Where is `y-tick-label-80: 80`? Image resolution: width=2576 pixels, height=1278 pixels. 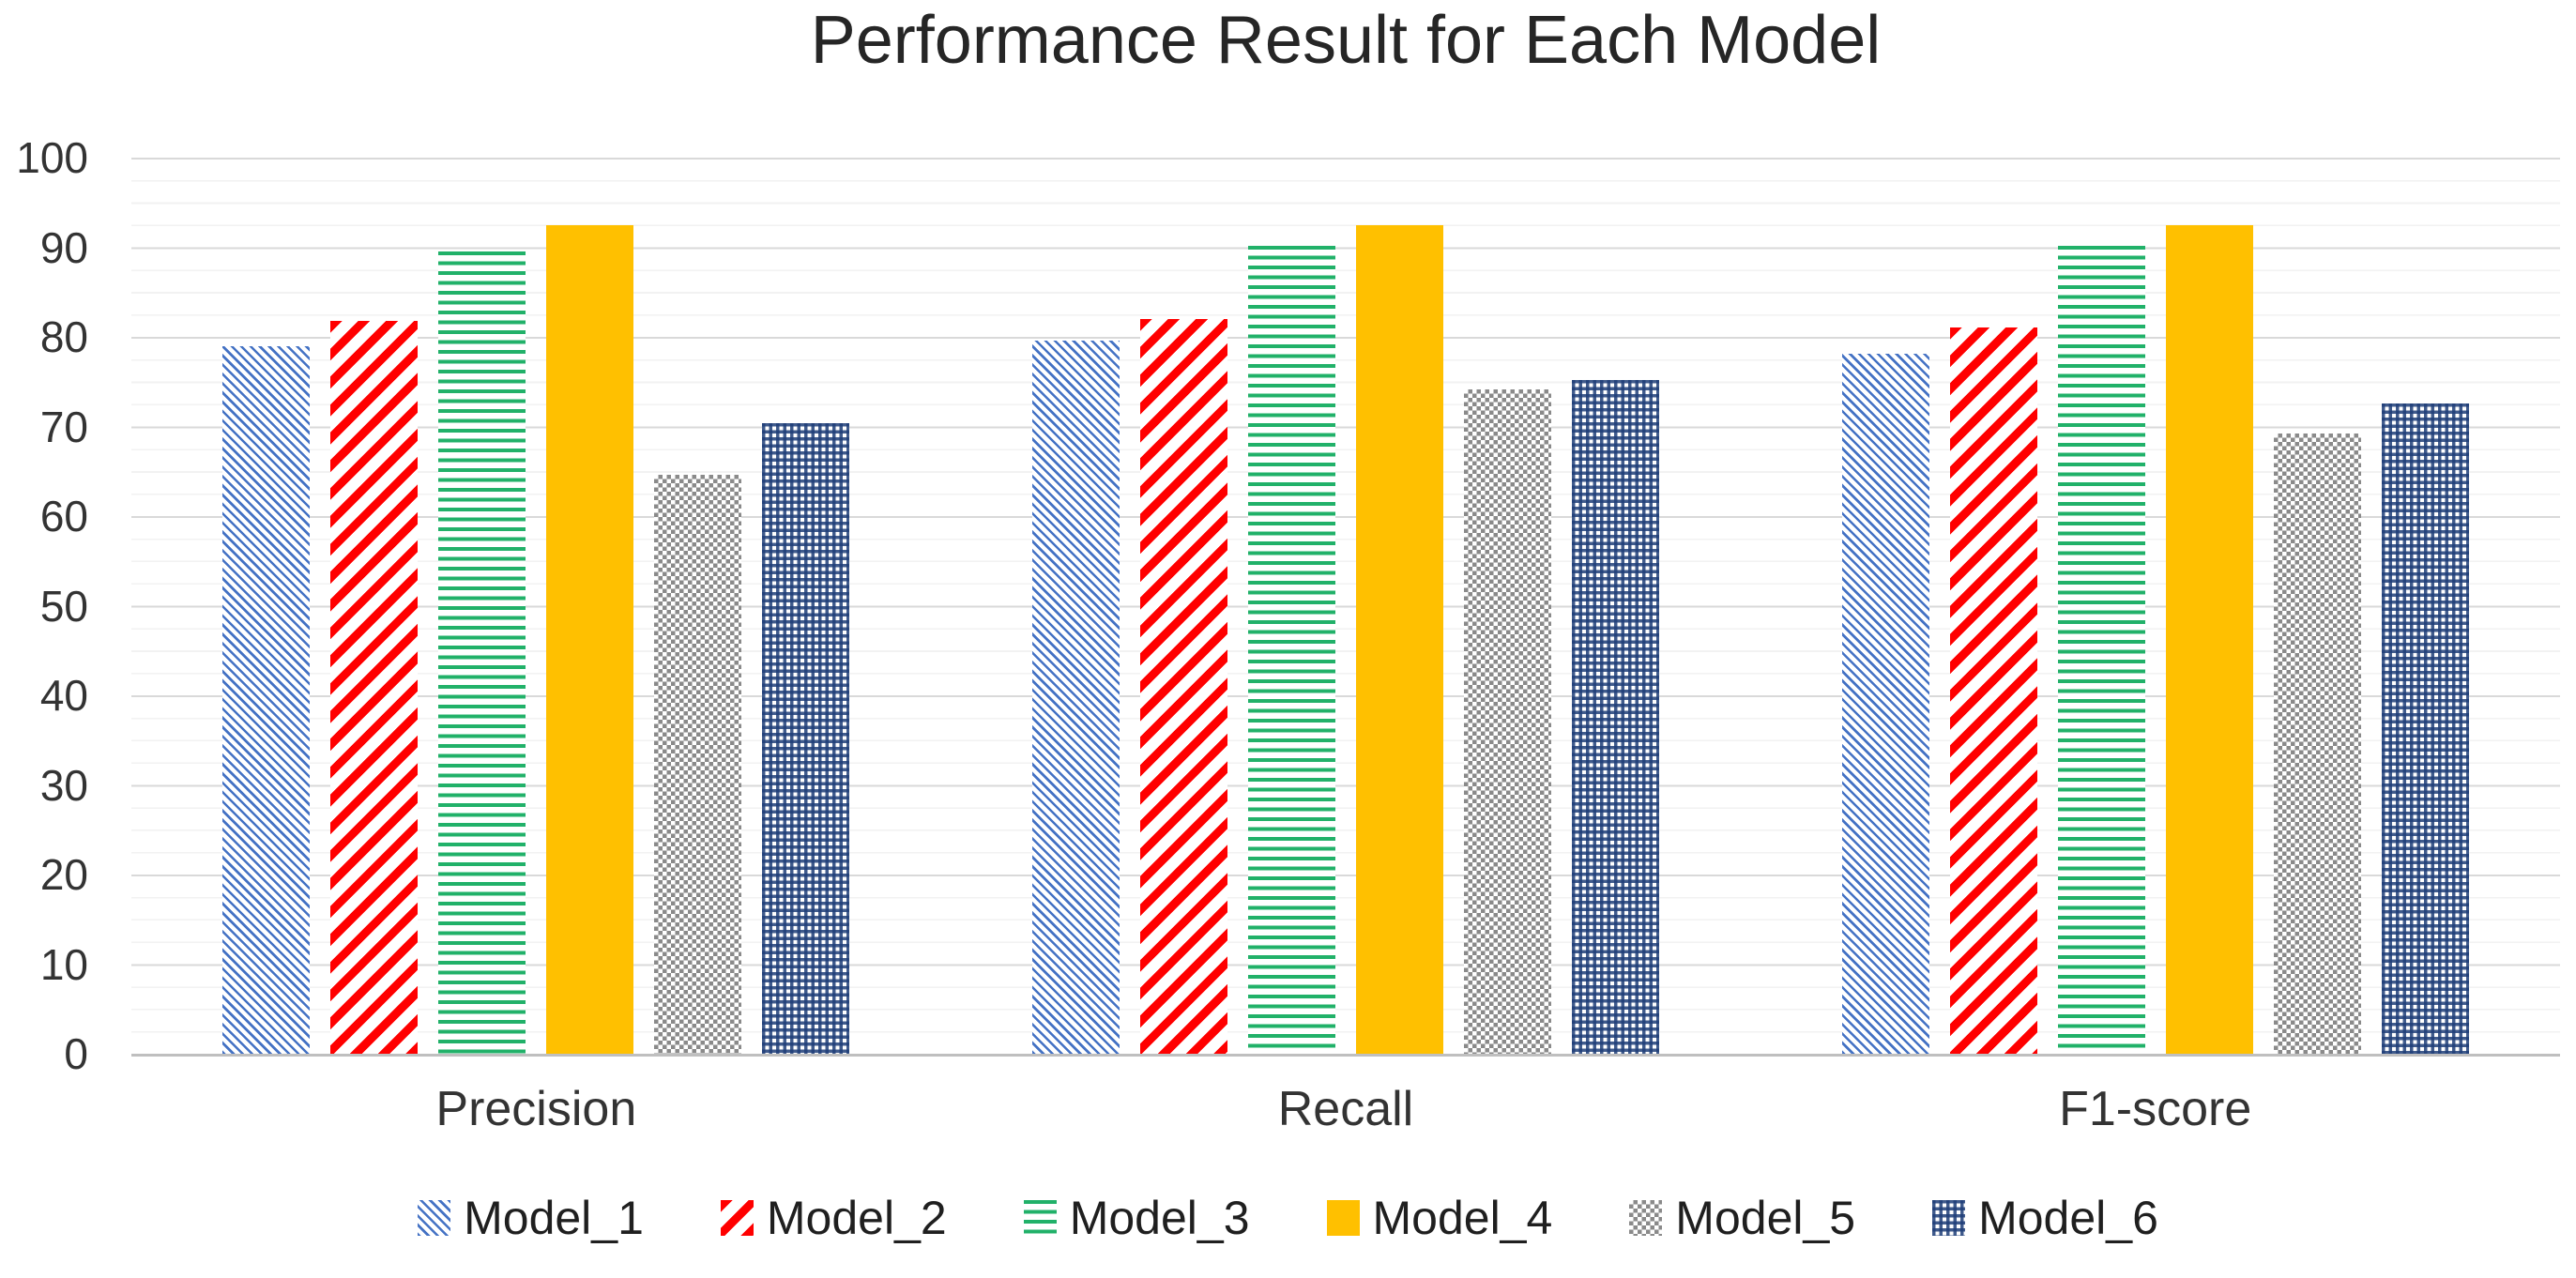 y-tick-label-80: 80 is located at coordinates (63, 336).